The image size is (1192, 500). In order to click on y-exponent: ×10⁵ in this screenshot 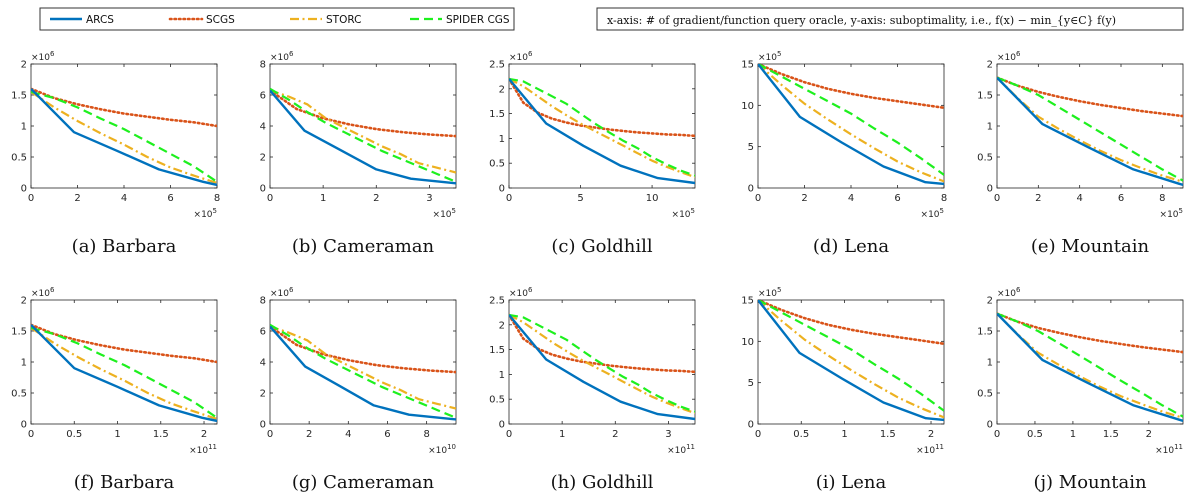, I will do `click(769, 292)`.